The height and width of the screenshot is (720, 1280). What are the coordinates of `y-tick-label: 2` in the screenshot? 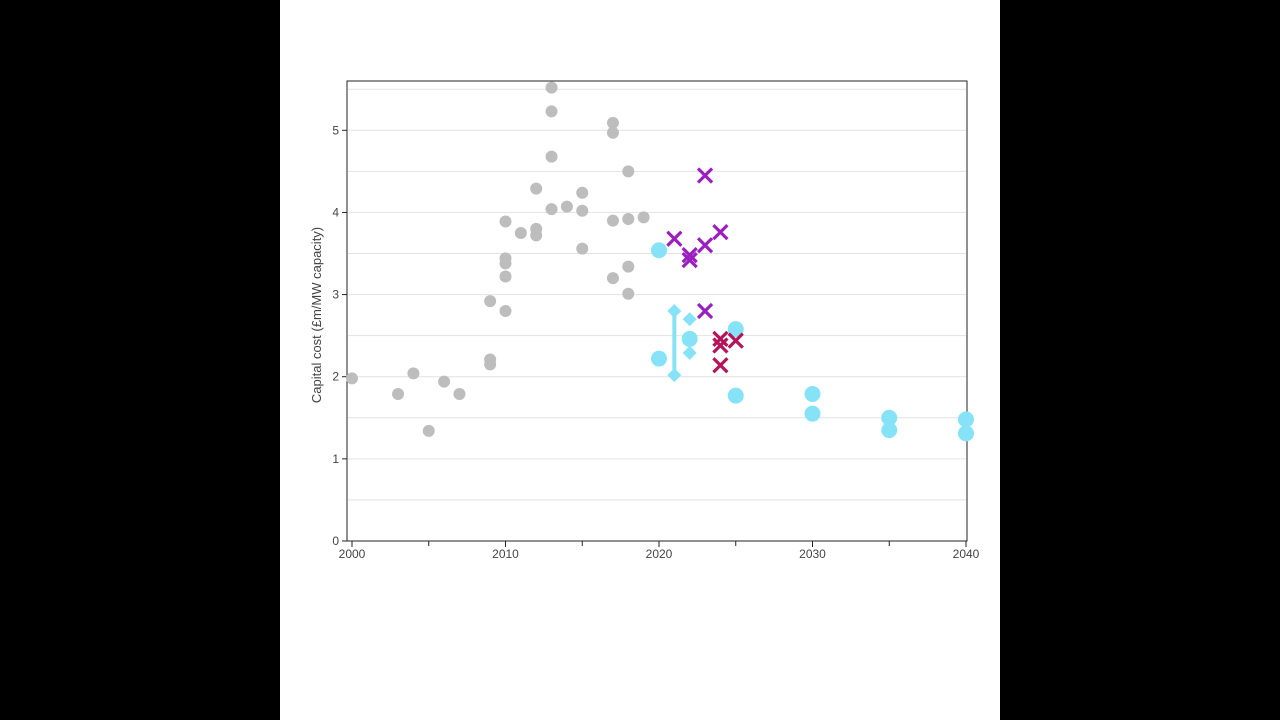 It's located at (335, 377).